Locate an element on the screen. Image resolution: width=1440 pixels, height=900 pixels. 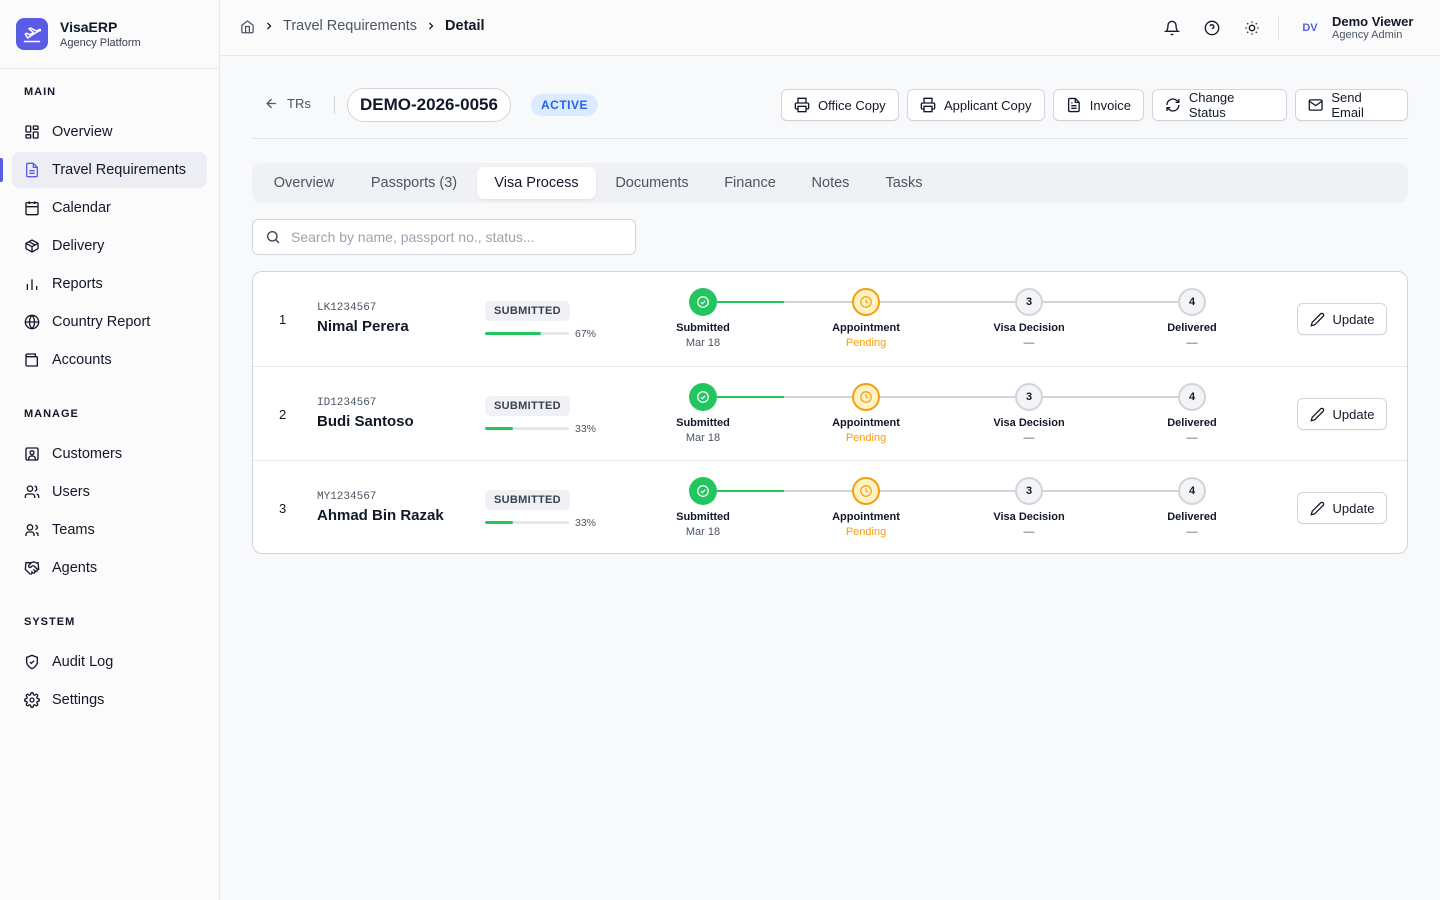
user-name: Demo Viewer is located at coordinates (1373, 21).